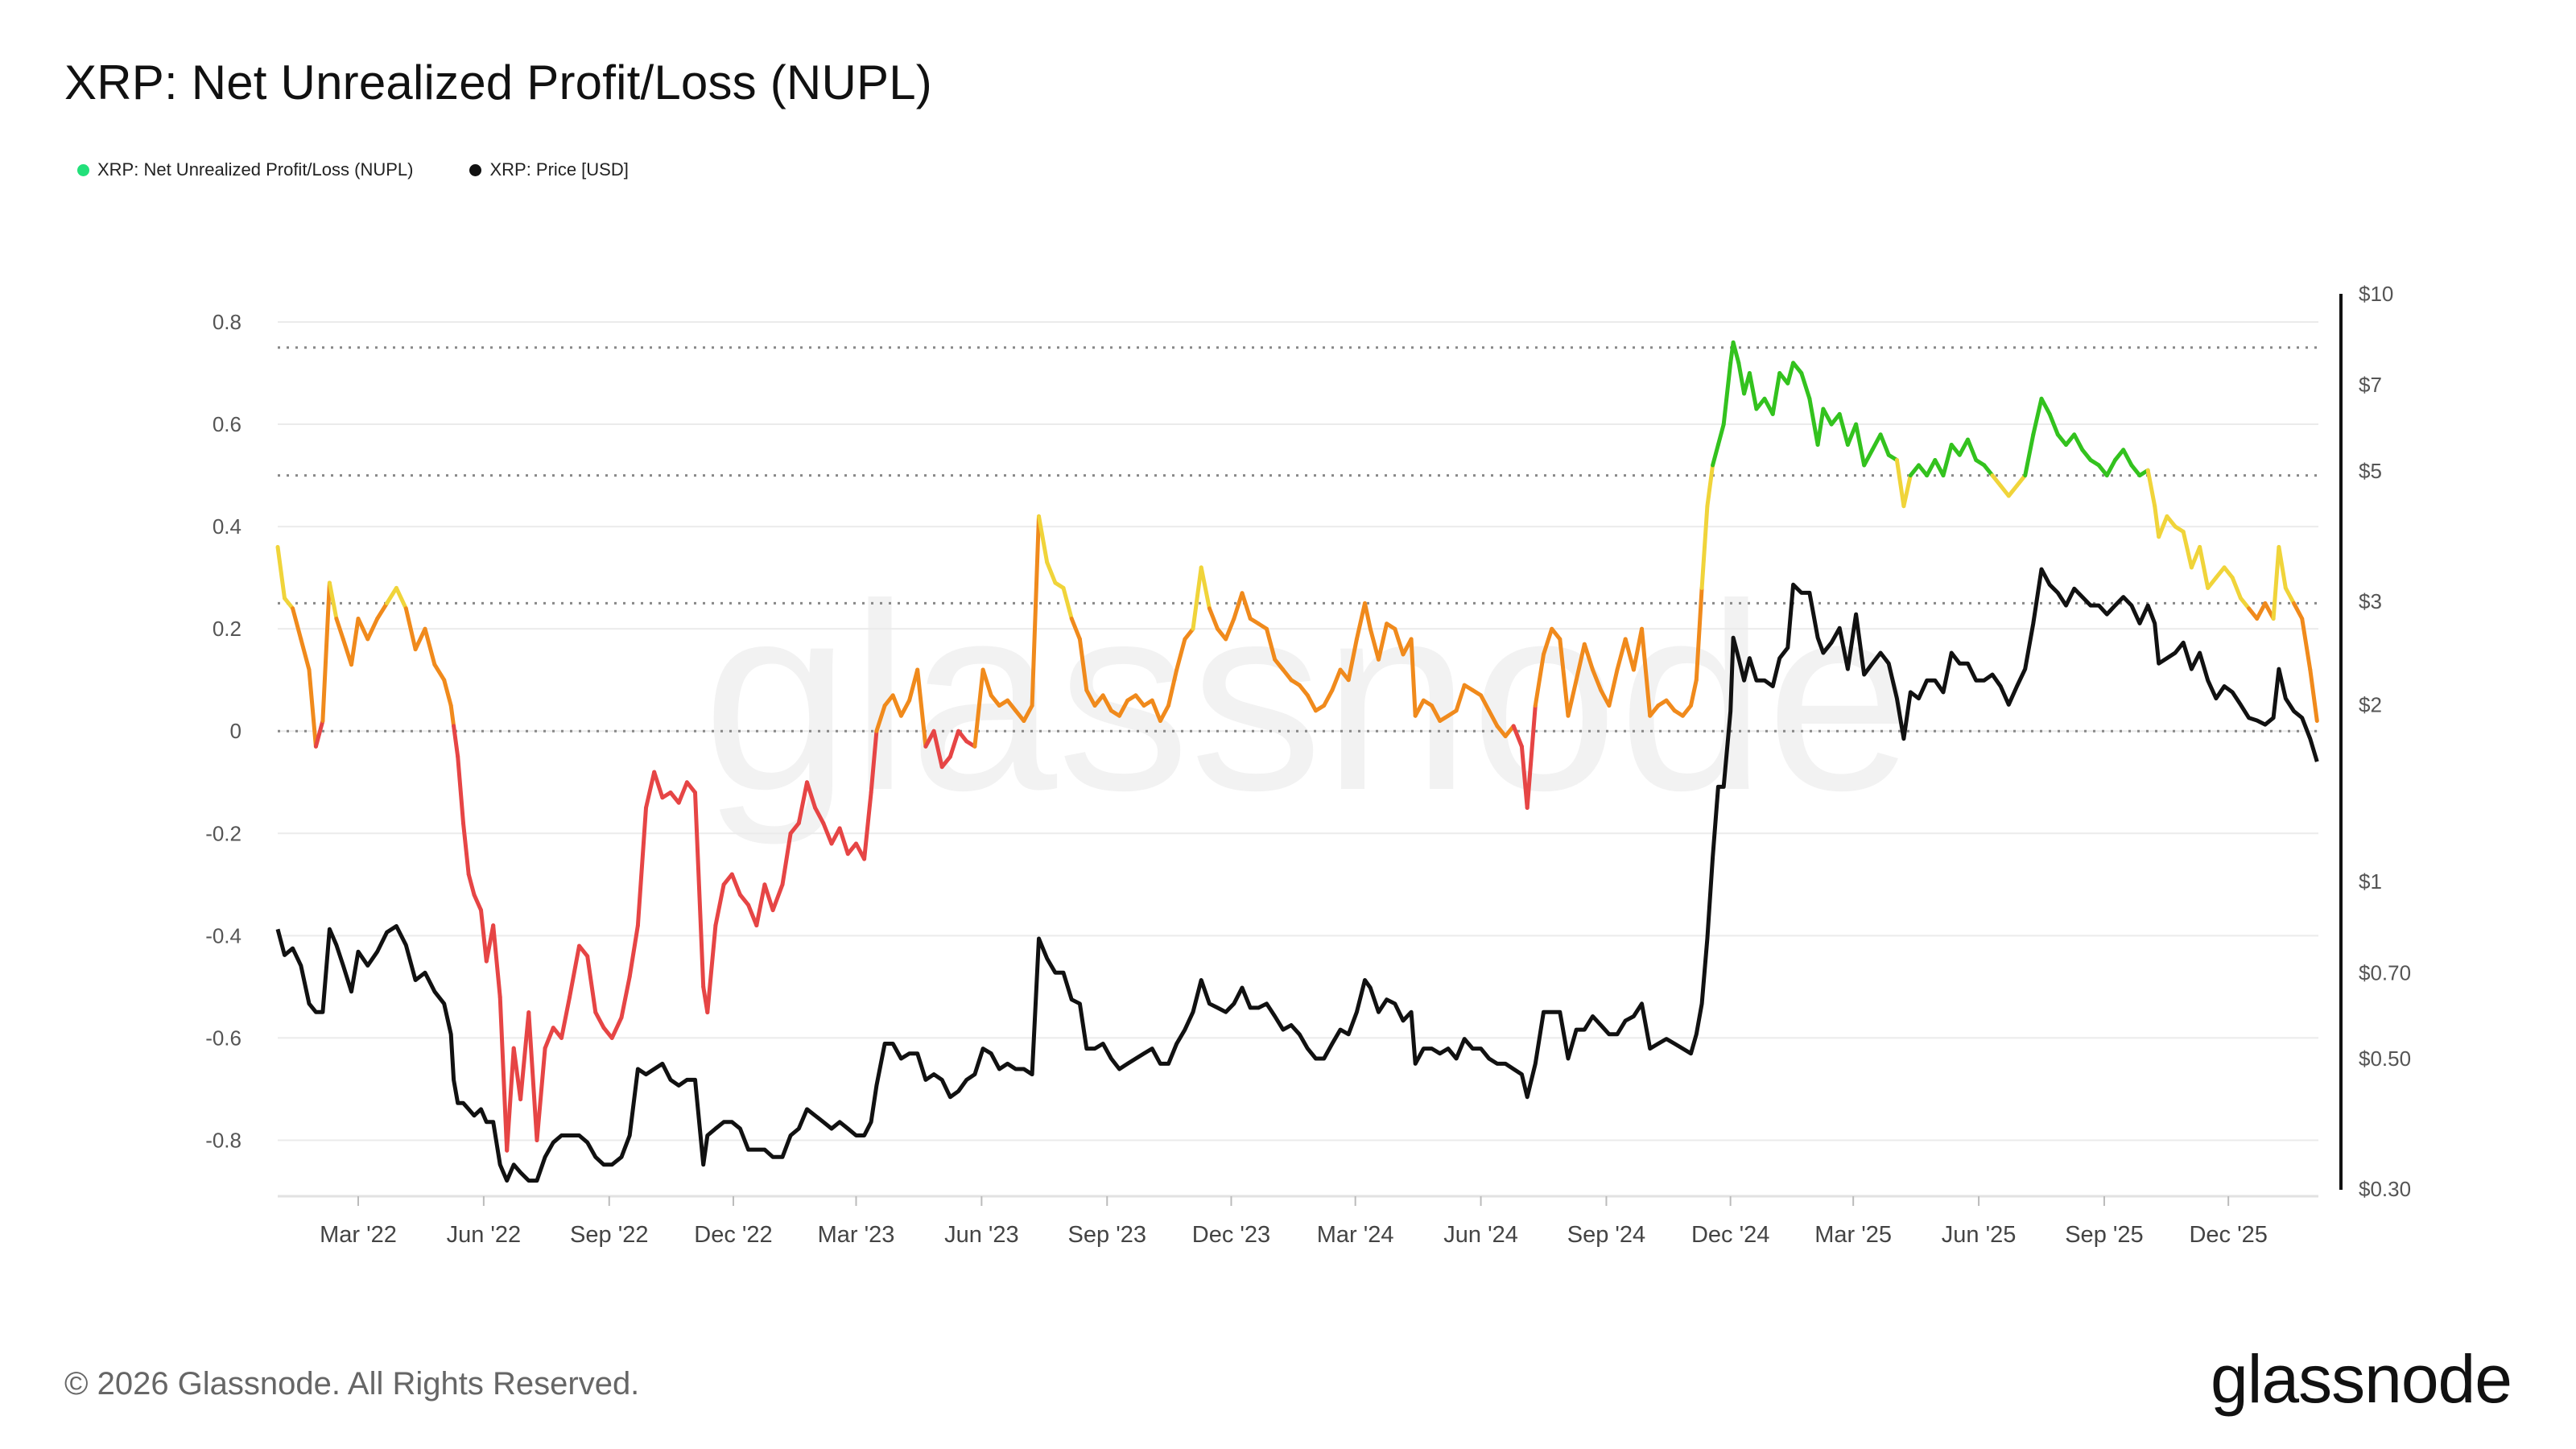 The image size is (2576, 1449). I want to click on right-tick-label: $5, so click(2370, 471).